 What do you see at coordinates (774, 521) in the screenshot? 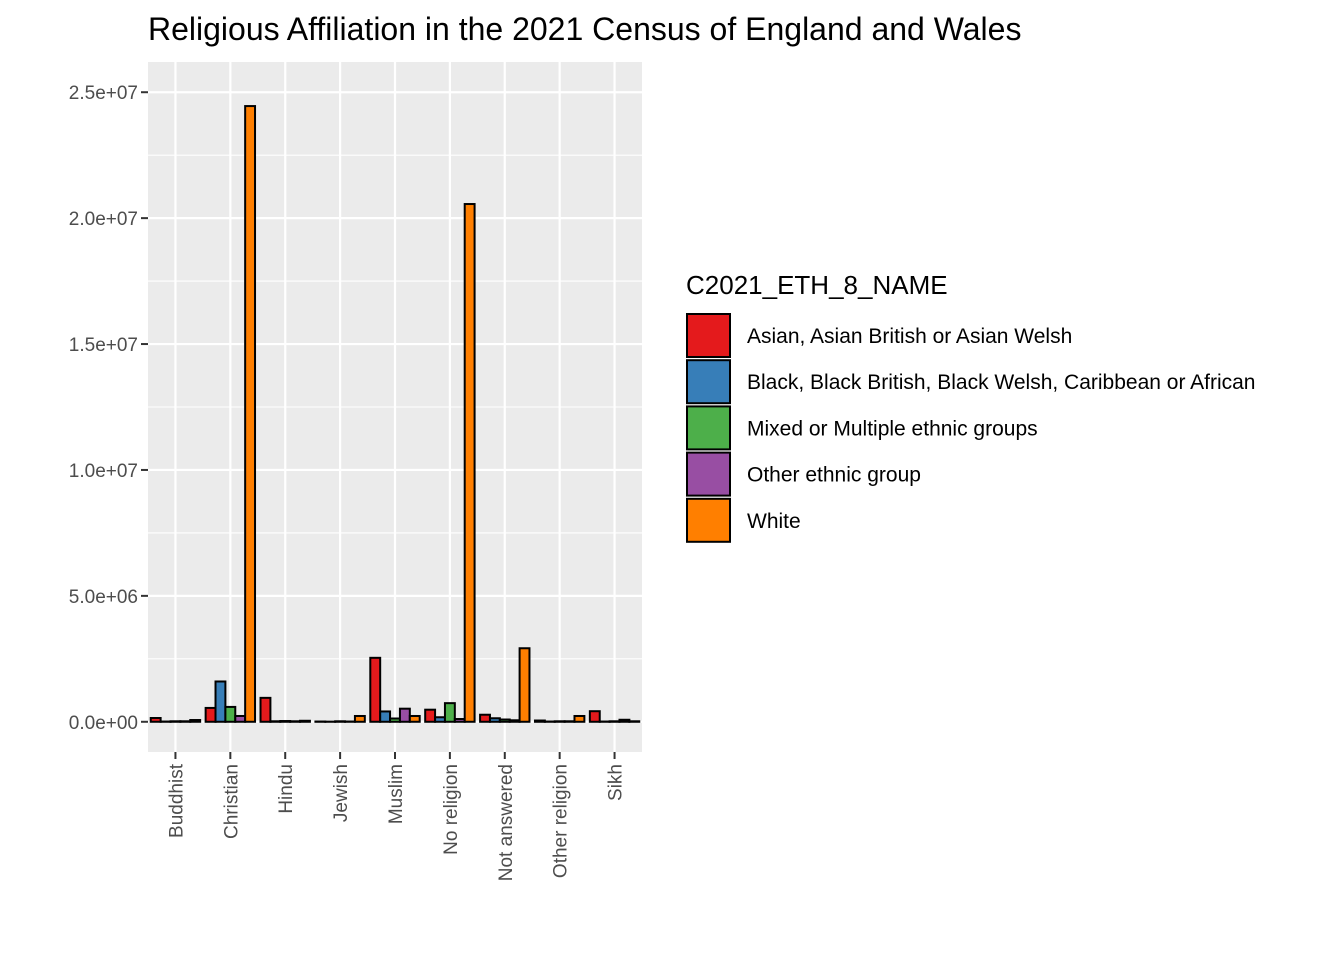
I see `legend-label: White` at bounding box center [774, 521].